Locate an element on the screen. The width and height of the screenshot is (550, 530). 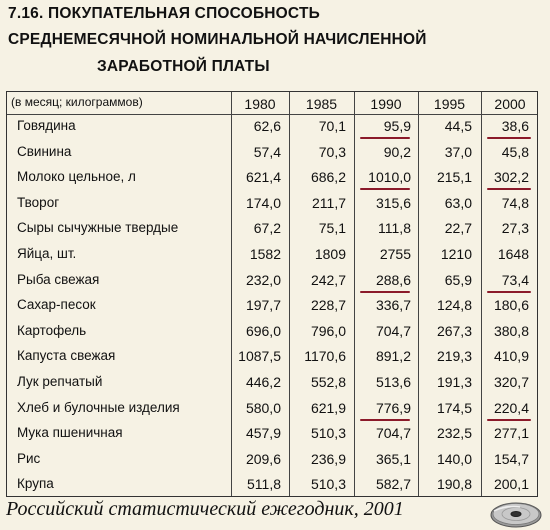
table-cell: 45,8 is located at coordinates (515, 151).